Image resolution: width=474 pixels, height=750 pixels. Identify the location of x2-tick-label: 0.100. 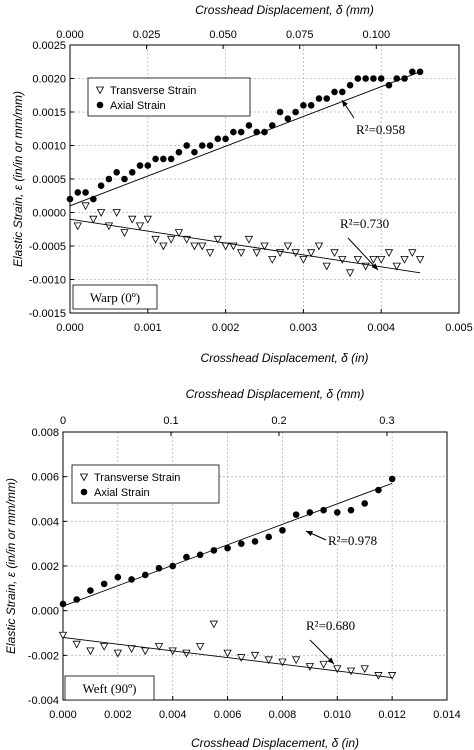
(377, 35).